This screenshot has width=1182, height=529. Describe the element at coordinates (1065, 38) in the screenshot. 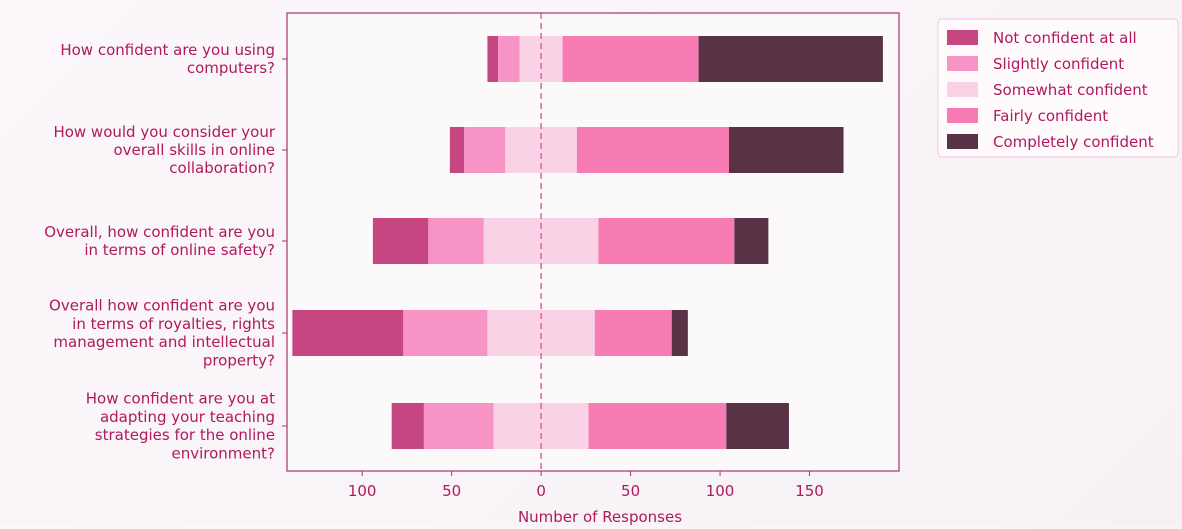

I see `legend-label: Not confident at all` at that location.